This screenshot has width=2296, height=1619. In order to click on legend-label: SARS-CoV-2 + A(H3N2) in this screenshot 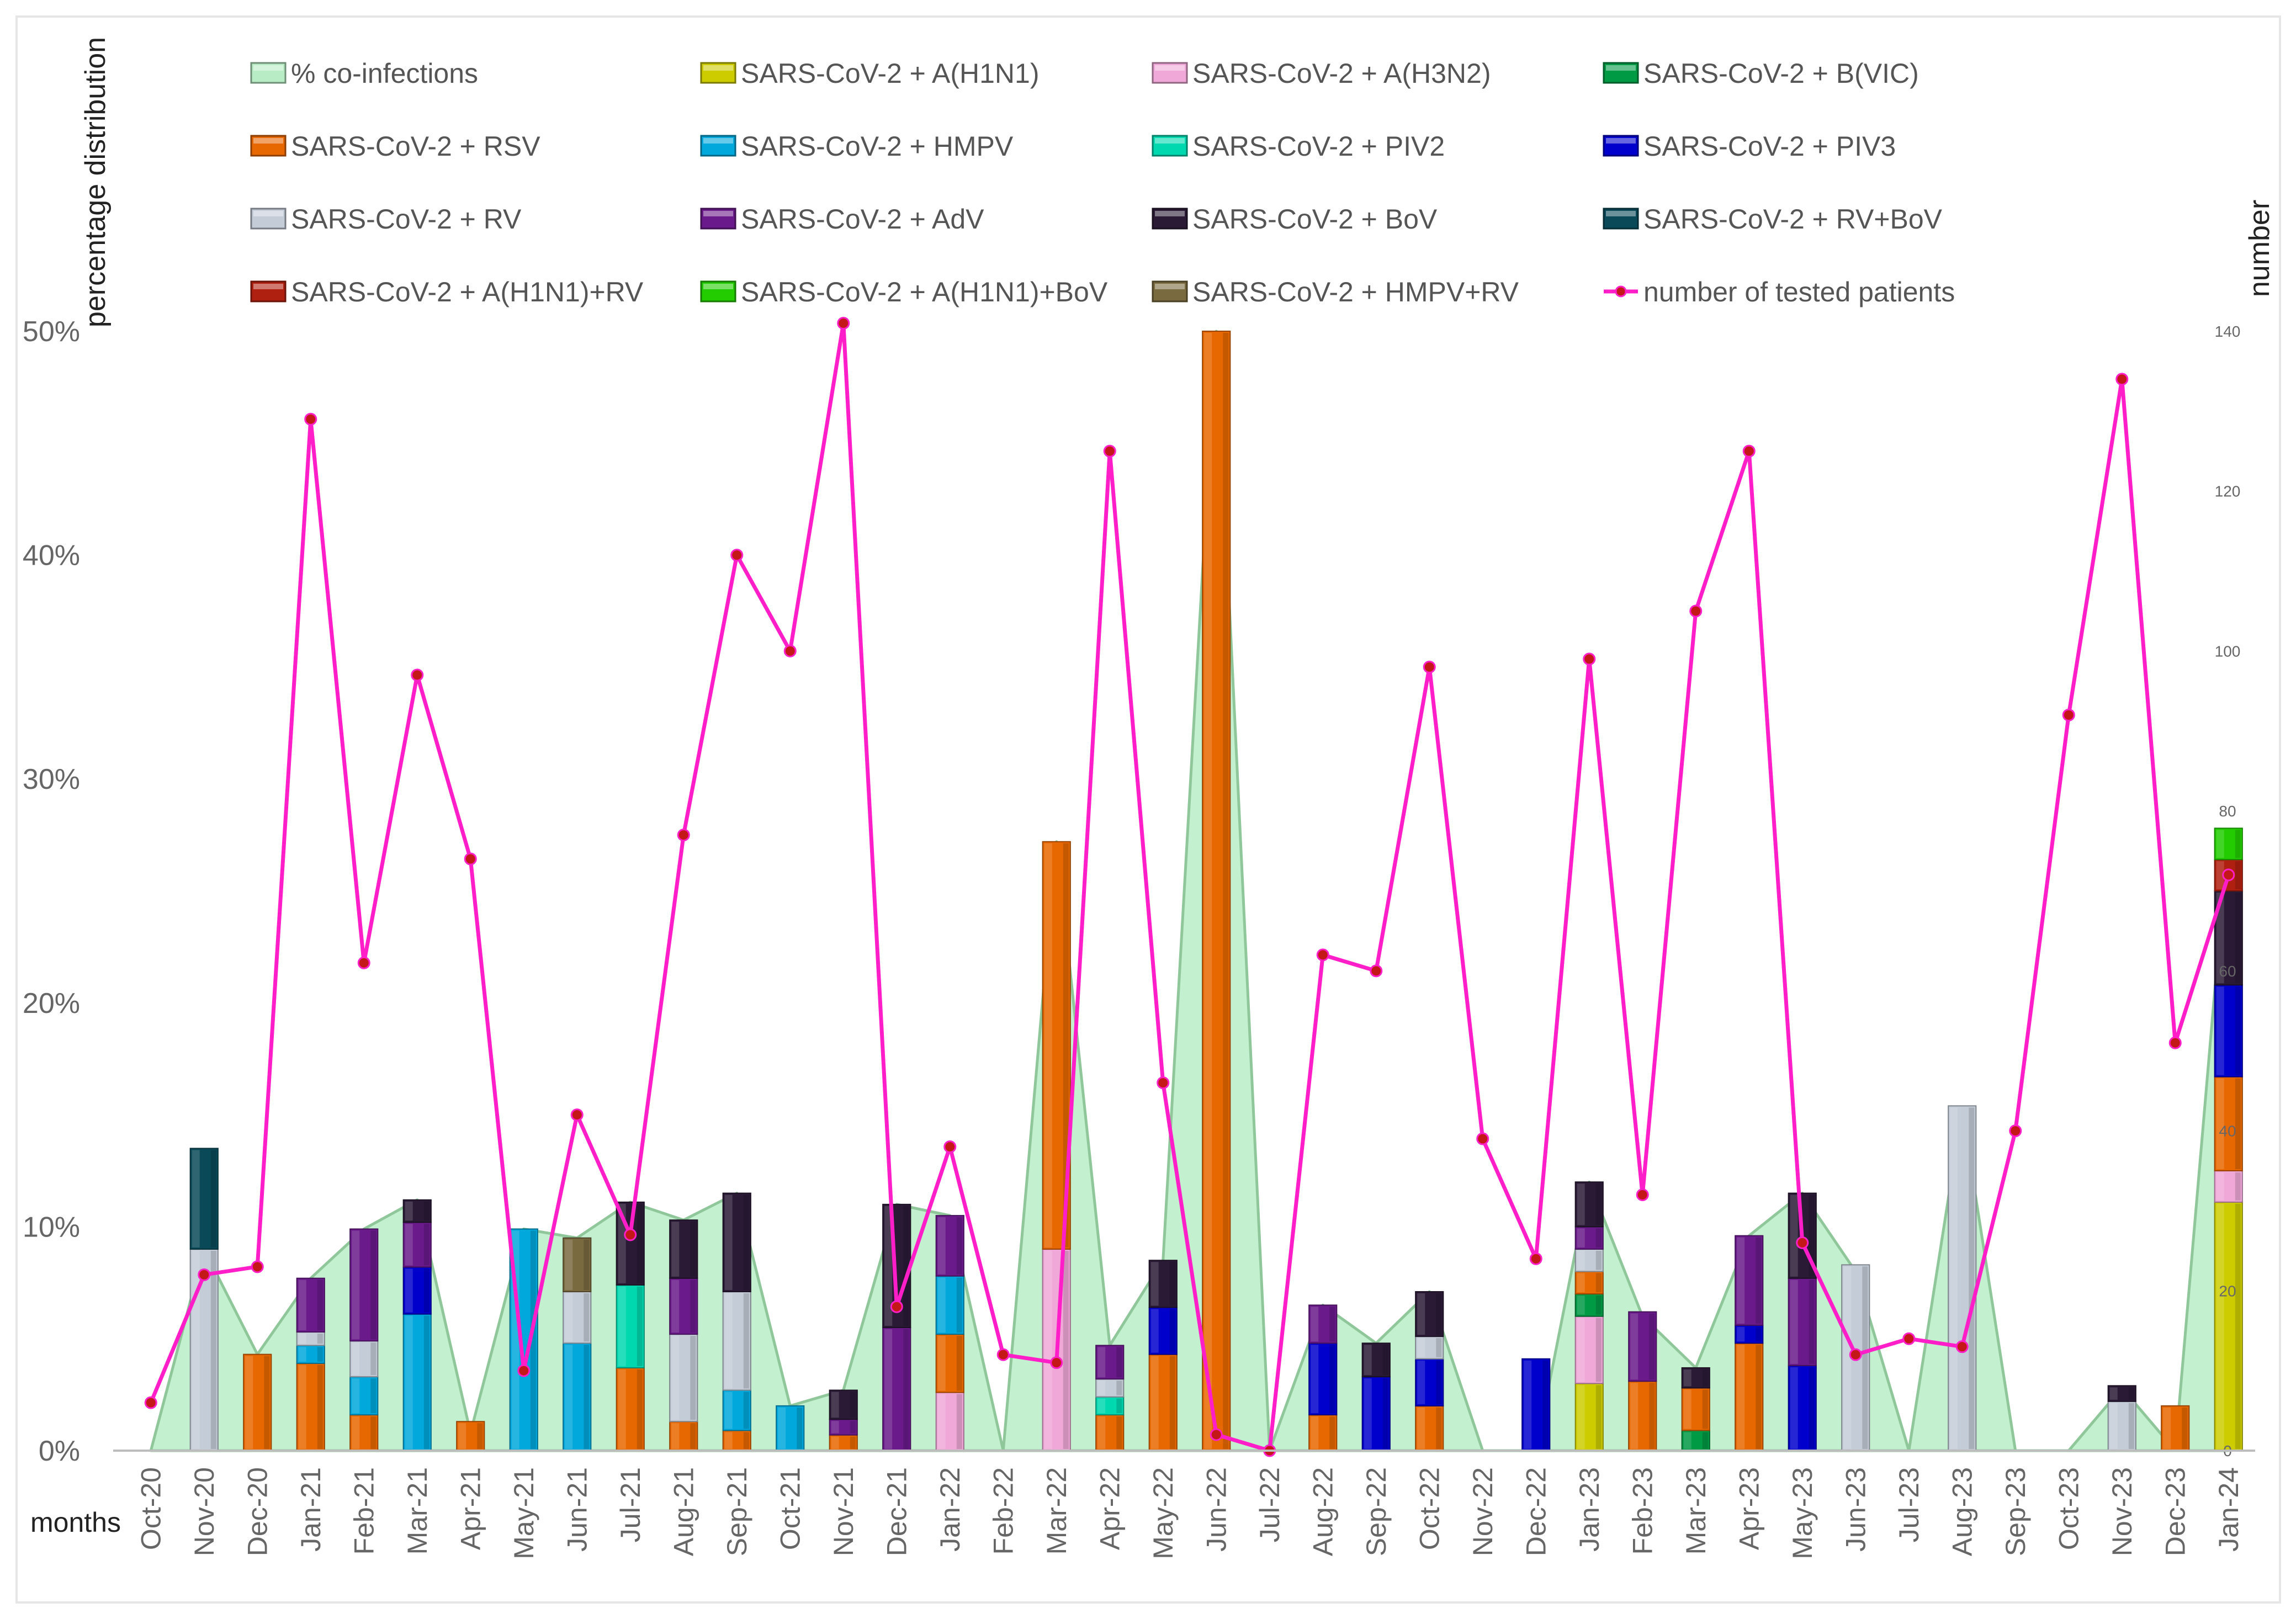, I will do `click(1341, 73)`.